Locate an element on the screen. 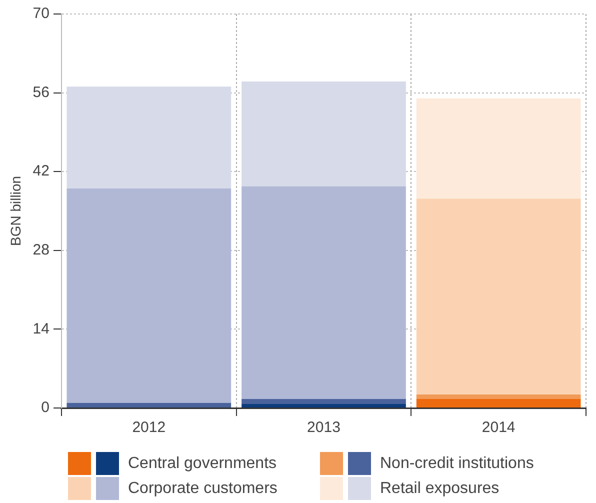 This screenshot has width=596, height=503. x-tick-label: 2012 is located at coordinates (149, 427).